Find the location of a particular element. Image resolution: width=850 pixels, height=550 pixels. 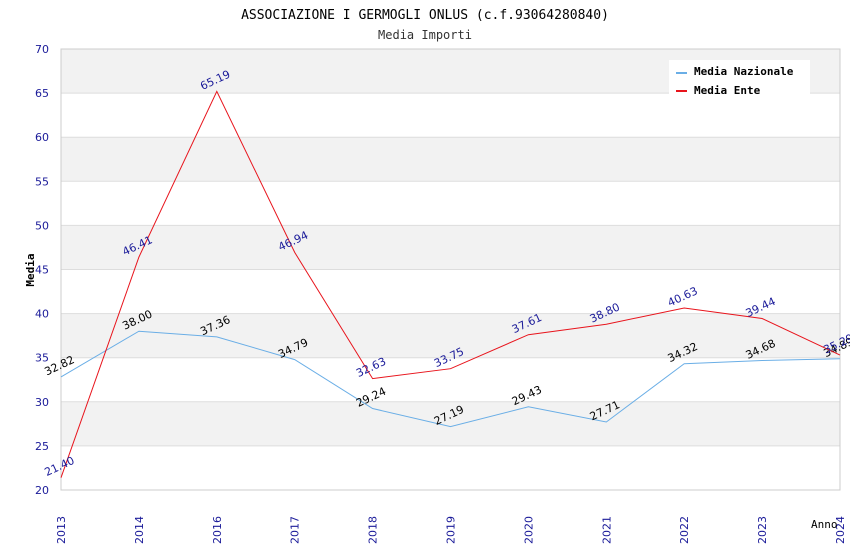

x-tick-label: 2022 is located at coordinates (684, 530).